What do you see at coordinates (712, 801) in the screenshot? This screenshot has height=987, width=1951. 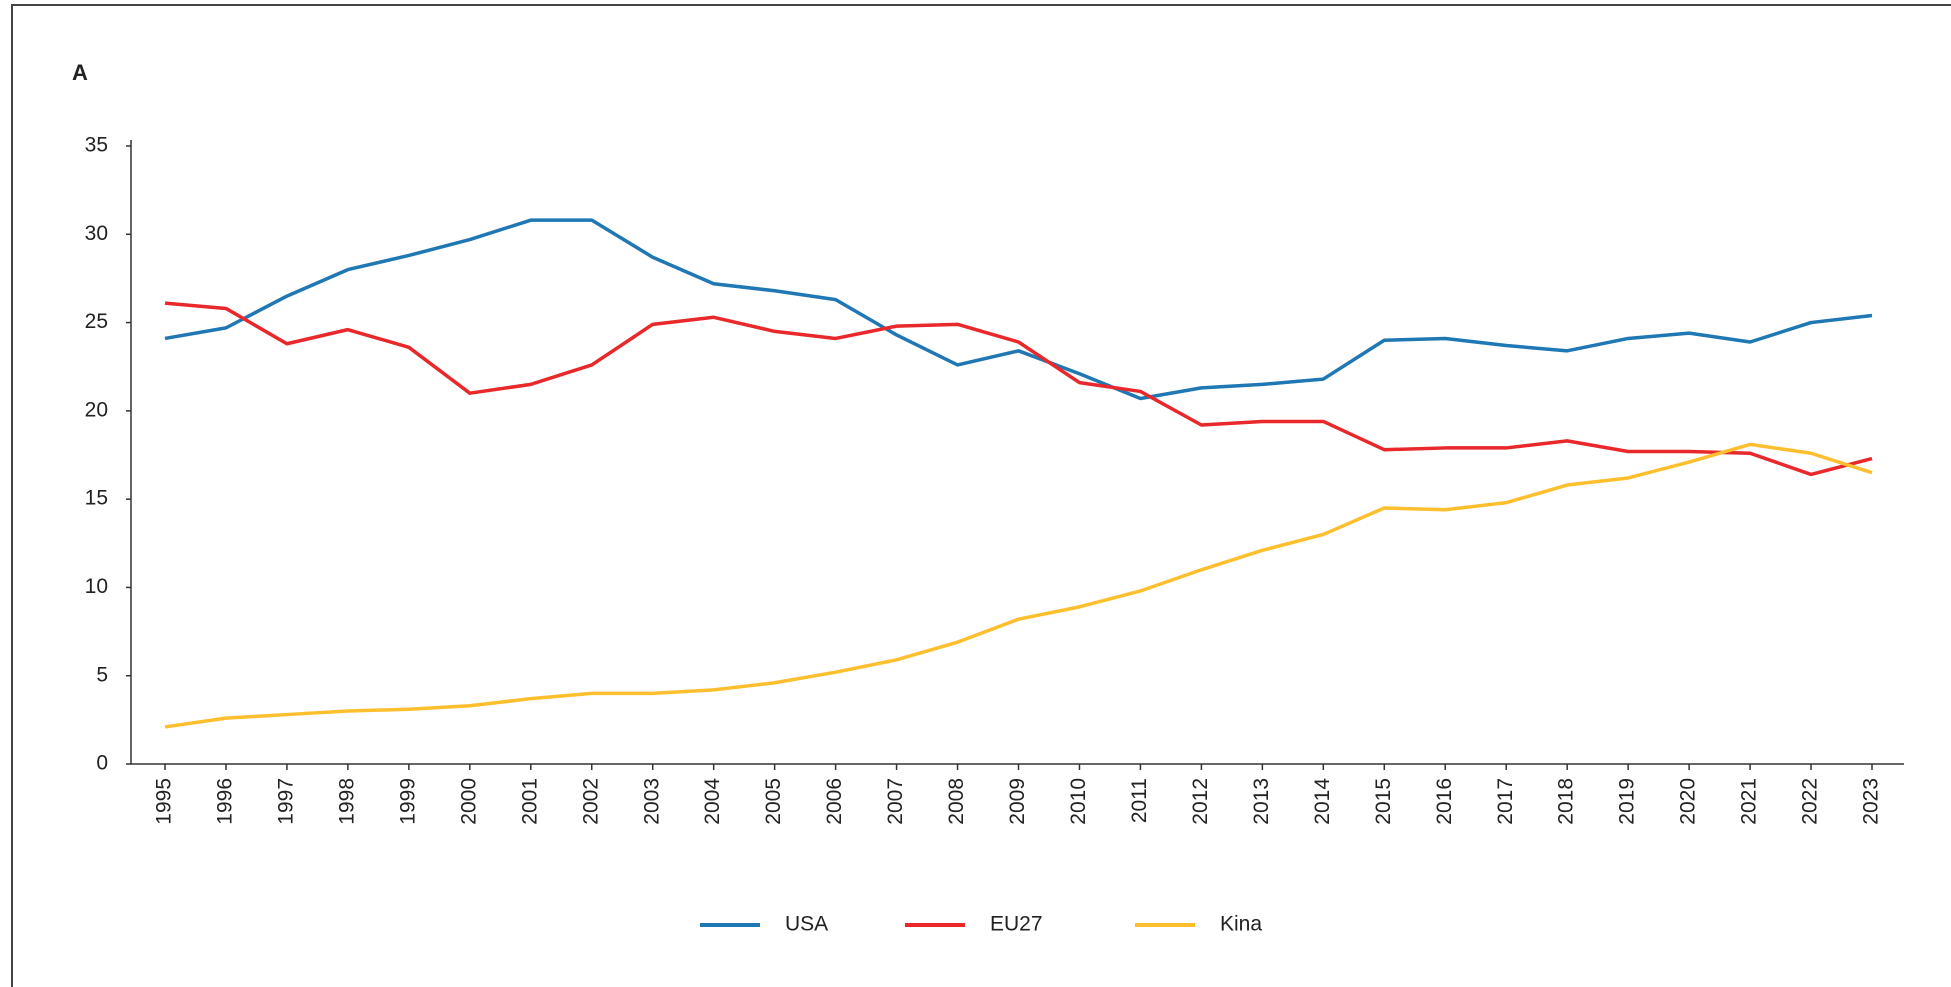 I see `x-tick-label: 2004` at bounding box center [712, 801].